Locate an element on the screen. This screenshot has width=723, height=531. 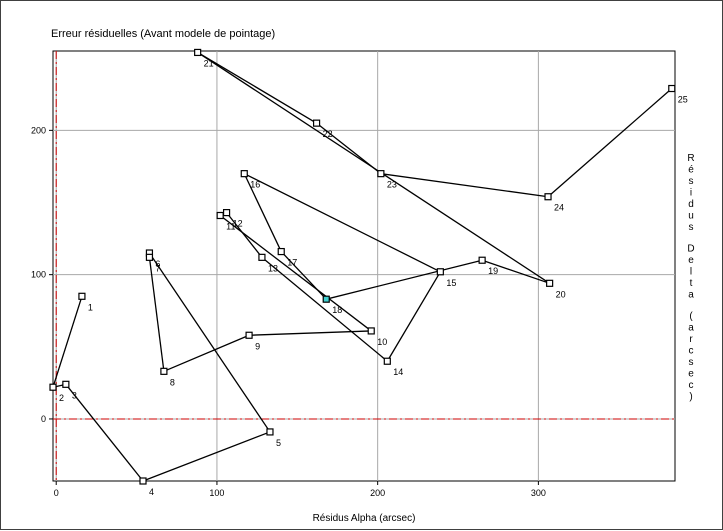
point-label-15: 15 is located at coordinates (451, 283).